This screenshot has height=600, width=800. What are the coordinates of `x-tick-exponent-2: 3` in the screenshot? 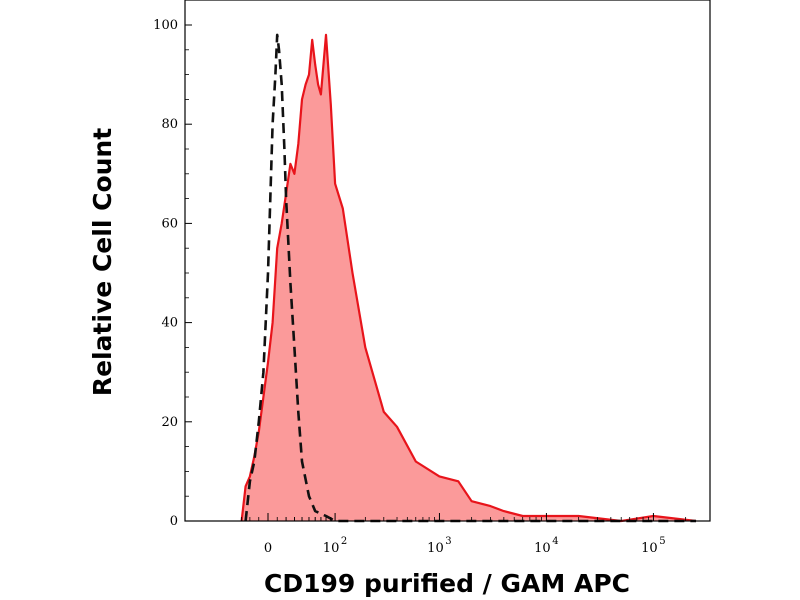 It's located at (448, 541).